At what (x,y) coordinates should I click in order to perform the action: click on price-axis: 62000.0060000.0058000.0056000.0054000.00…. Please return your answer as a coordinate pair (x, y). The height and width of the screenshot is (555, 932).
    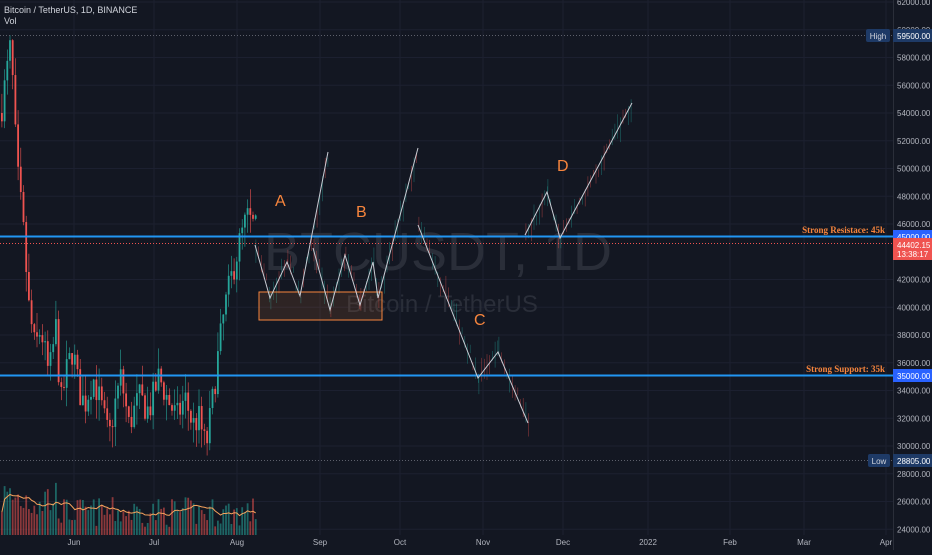
    Looking at the image, I should click on (914, 267).